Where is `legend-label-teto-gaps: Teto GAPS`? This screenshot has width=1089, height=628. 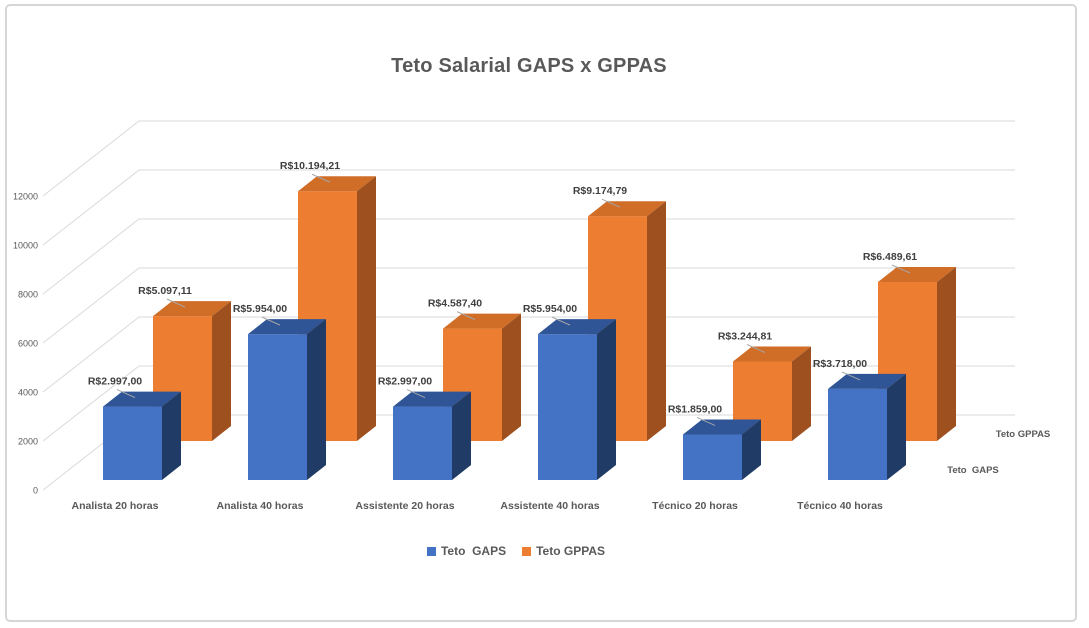
legend-label-teto-gaps: Teto GAPS is located at coordinates (473, 551).